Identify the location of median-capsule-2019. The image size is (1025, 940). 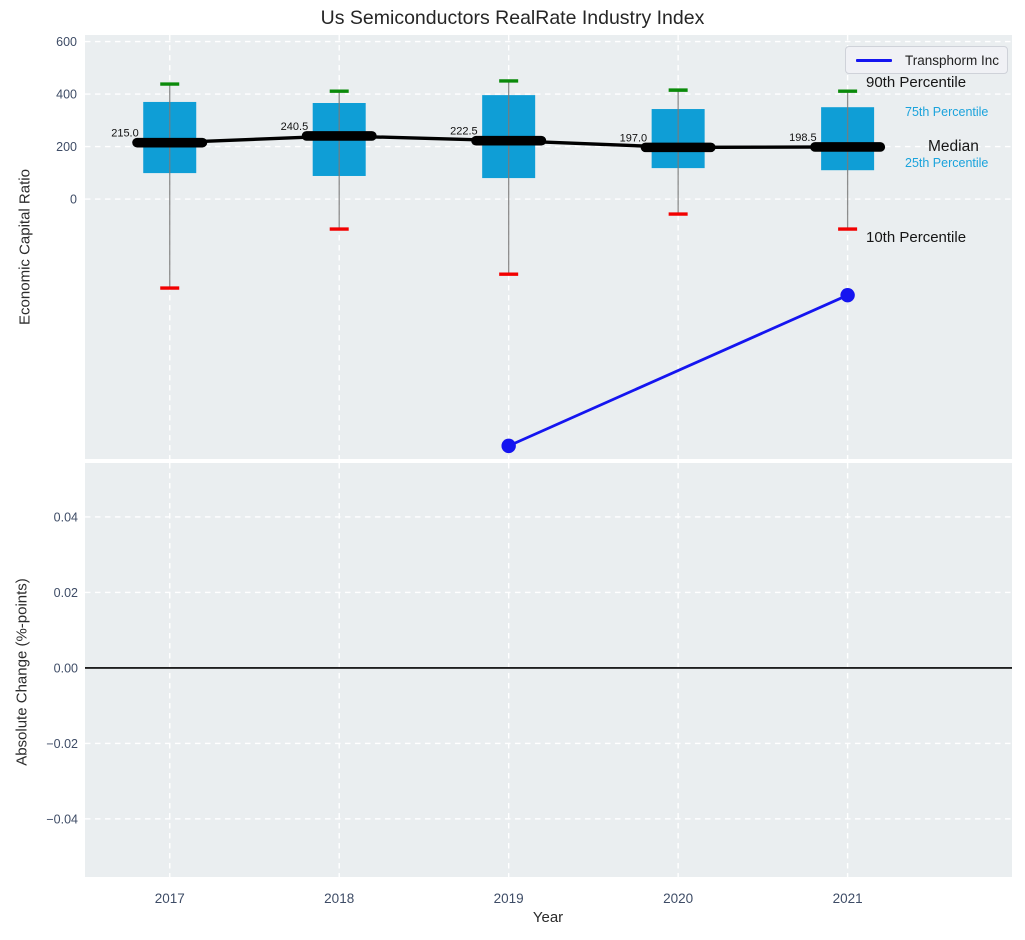
(509, 140).